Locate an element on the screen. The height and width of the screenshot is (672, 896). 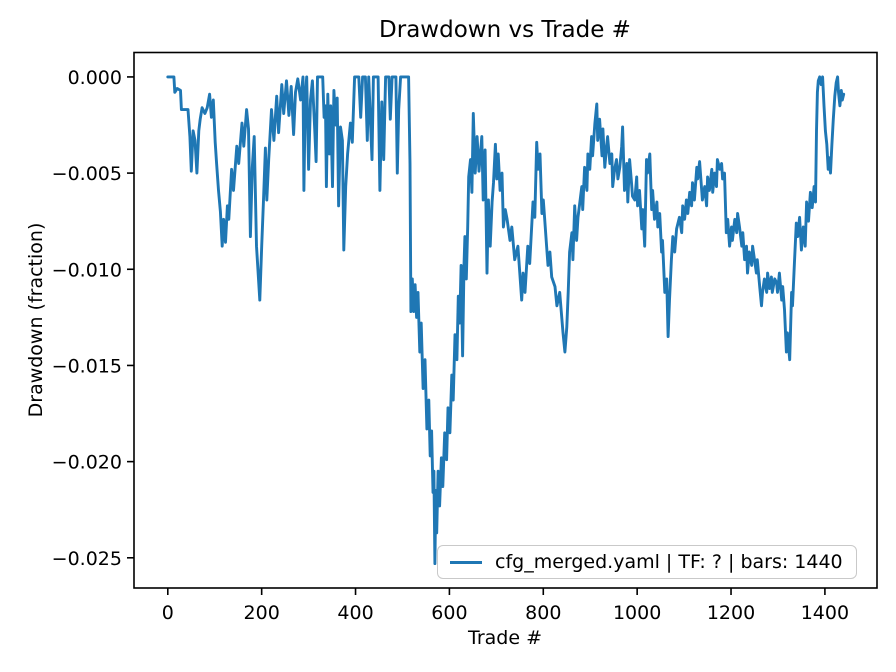
x-tick-label: 1200 is located at coordinates (731, 613).